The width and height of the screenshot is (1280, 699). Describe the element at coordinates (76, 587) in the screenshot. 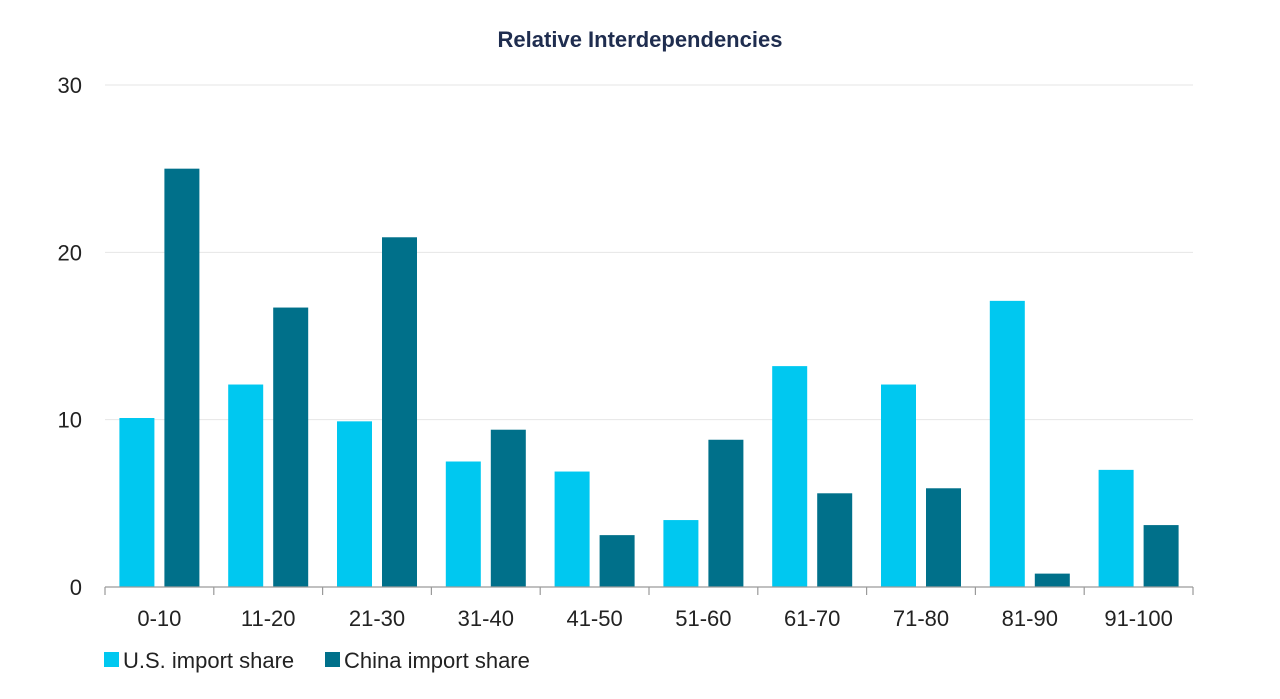

I see `y-tick-label: 0` at that location.